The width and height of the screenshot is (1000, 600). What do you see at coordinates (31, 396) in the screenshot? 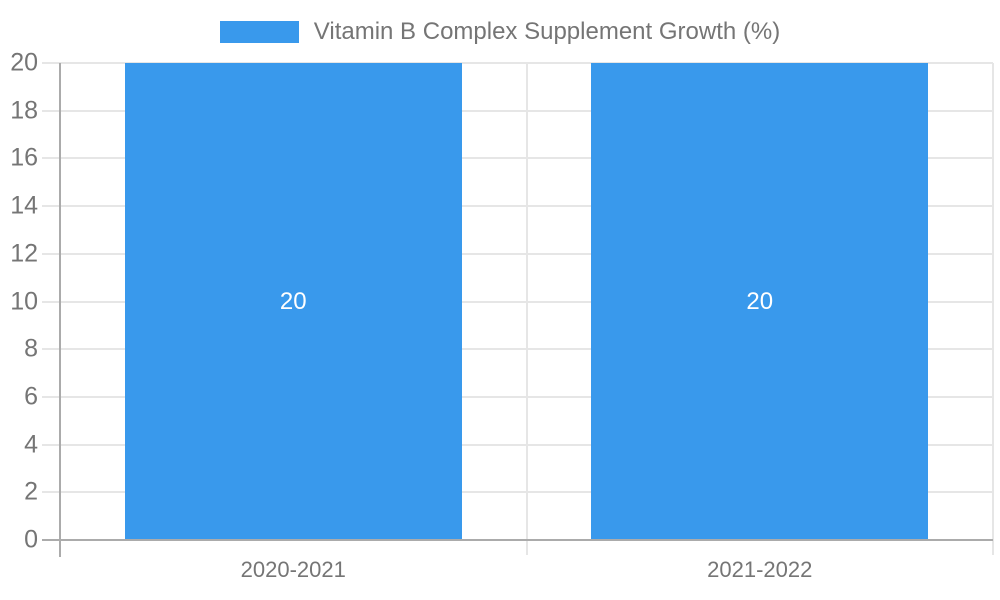
I see `y-tick-label: 6` at bounding box center [31, 396].